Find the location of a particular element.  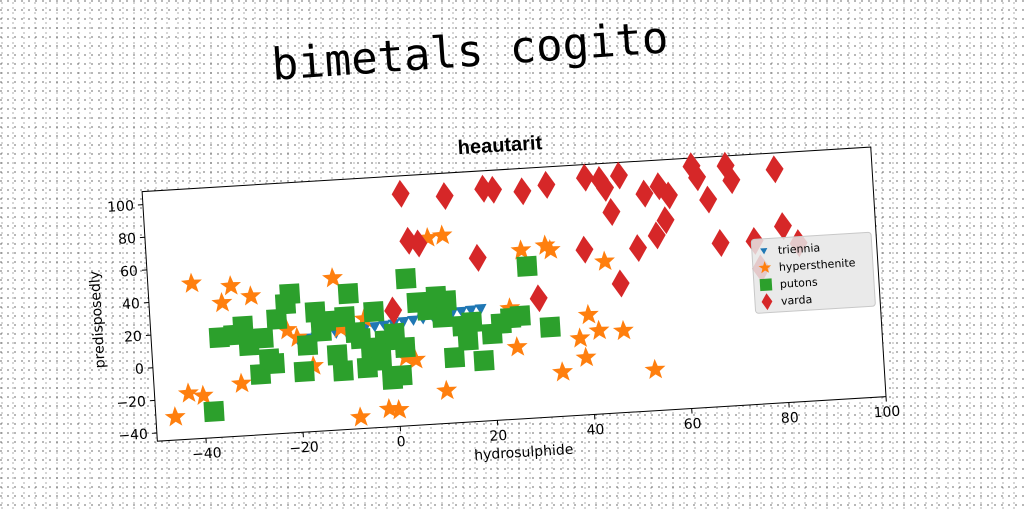

y-tick-label: 100 is located at coordinates (121, 207).